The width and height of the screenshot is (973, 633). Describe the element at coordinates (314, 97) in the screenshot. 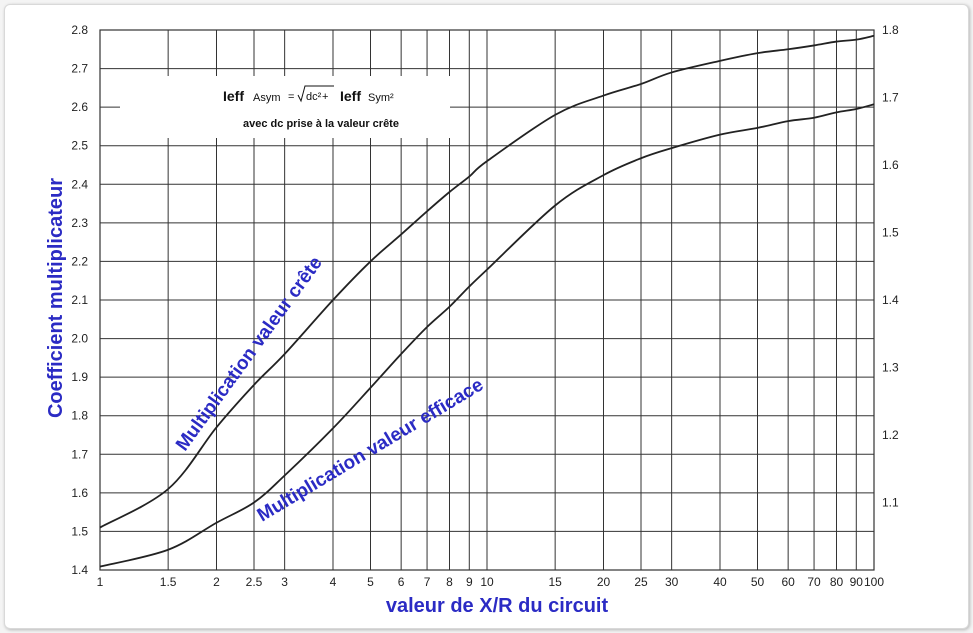

I see `formula-dc: dc²` at that location.